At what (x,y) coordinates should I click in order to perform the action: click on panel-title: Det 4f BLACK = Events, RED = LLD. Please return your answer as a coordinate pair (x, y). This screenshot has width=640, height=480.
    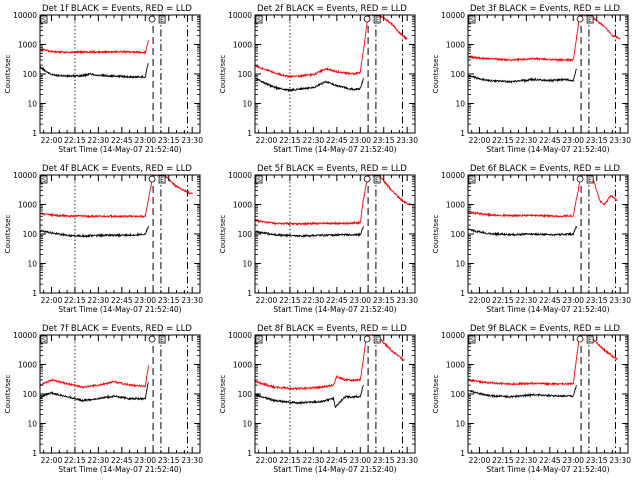
    Looking at the image, I should click on (117, 169).